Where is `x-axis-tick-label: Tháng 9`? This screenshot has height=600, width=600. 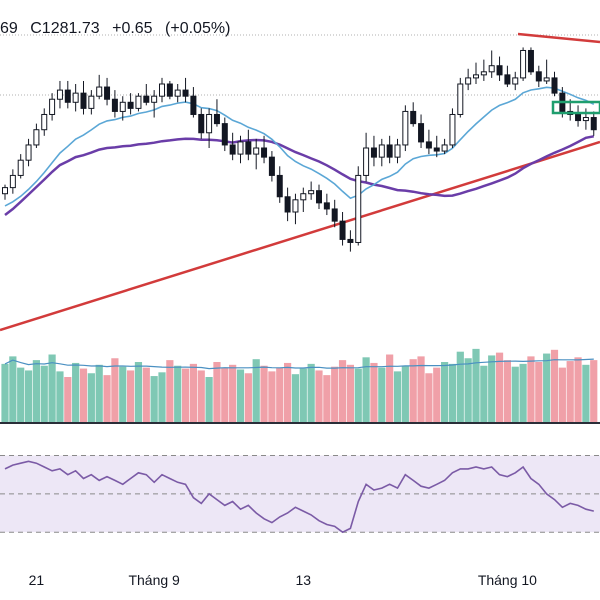 x-axis-tick-label: Tháng 9 is located at coordinates (154, 580).